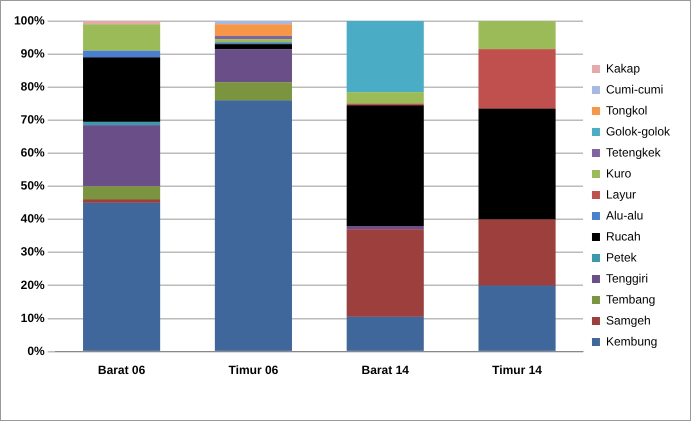 The width and height of the screenshot is (691, 421). What do you see at coordinates (622, 257) in the screenshot?
I see `legend-label: Petek` at bounding box center [622, 257].